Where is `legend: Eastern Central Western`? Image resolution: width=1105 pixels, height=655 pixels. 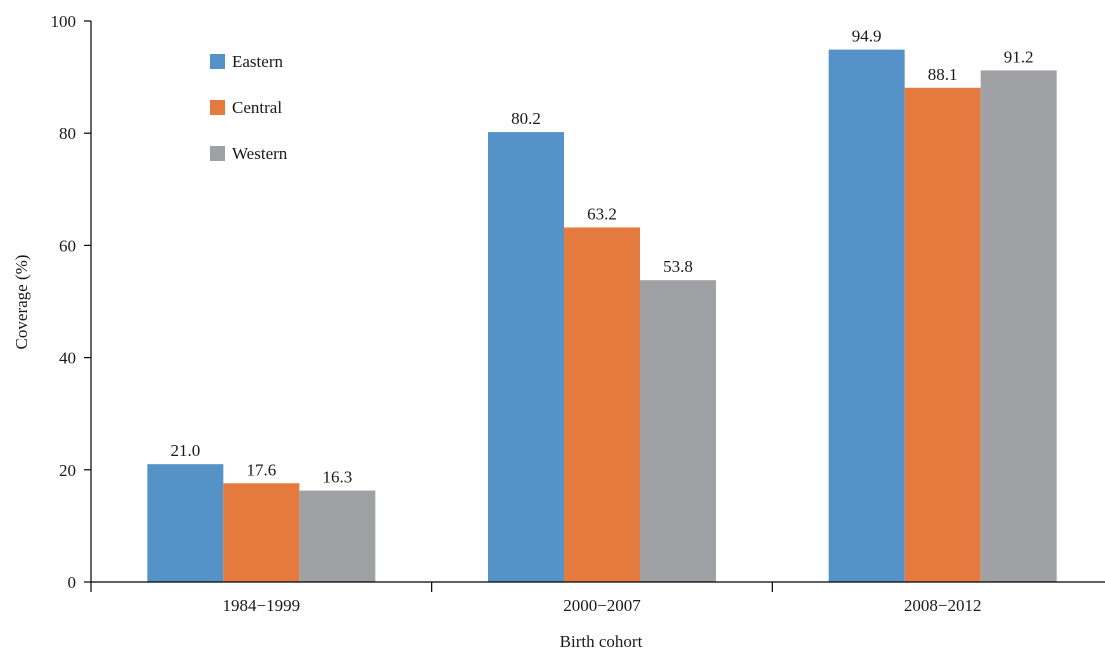 legend: Eastern Central Western is located at coordinates (249, 107).